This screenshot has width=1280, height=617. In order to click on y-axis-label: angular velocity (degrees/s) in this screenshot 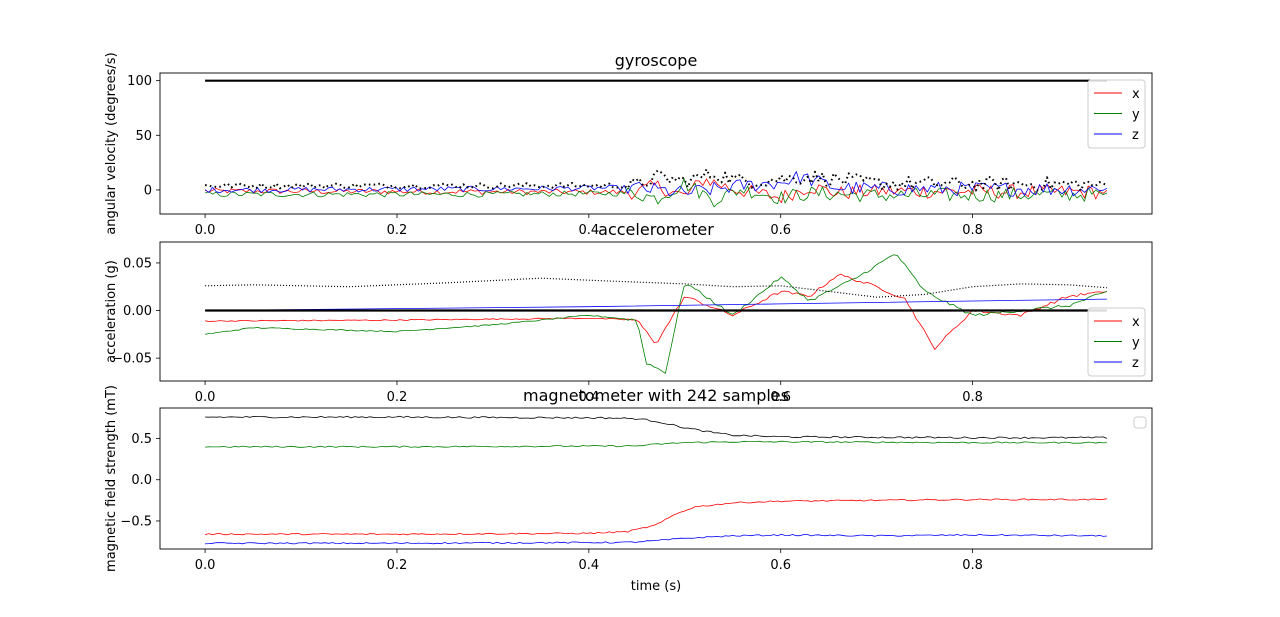, I will do `click(111, 143)`.